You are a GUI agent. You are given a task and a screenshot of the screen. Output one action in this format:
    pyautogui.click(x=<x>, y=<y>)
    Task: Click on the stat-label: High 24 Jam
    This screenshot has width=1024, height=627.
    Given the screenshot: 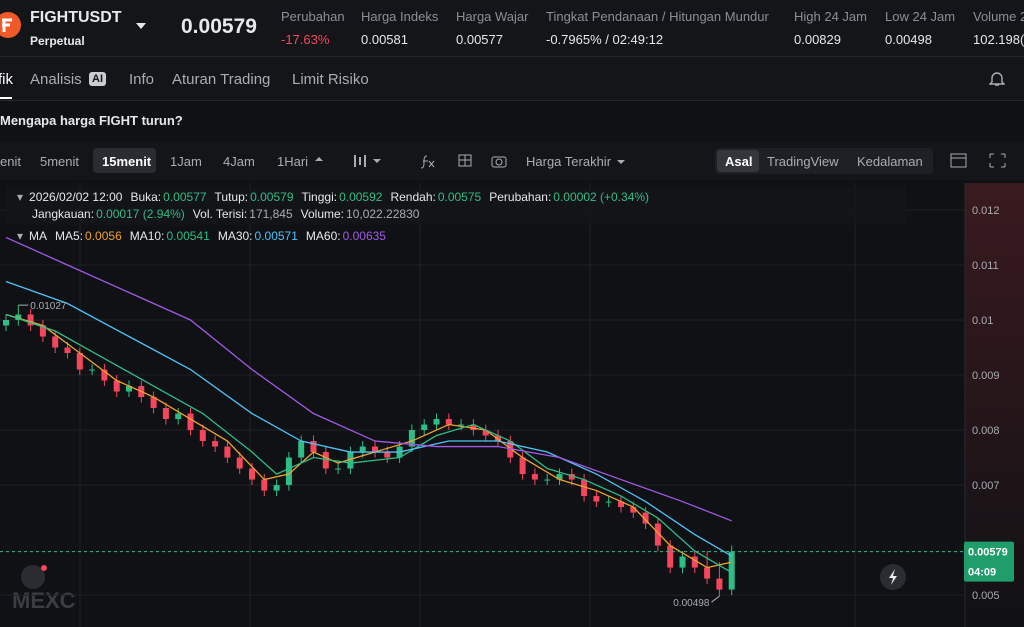 What is the action you would take?
    pyautogui.click(x=830, y=16)
    